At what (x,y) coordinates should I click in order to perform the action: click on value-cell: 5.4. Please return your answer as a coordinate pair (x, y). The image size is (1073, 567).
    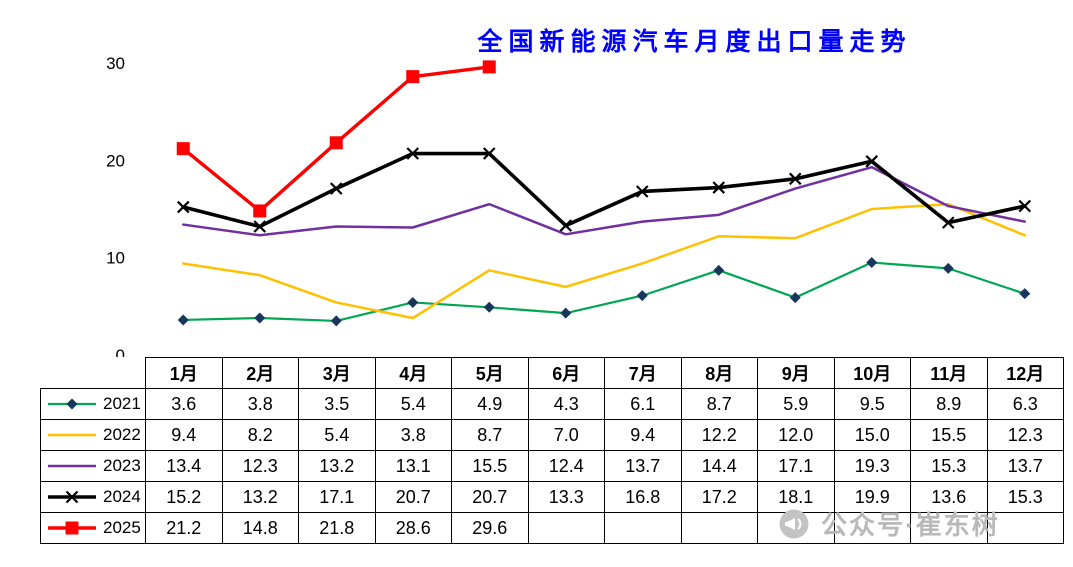
    Looking at the image, I should click on (337, 435).